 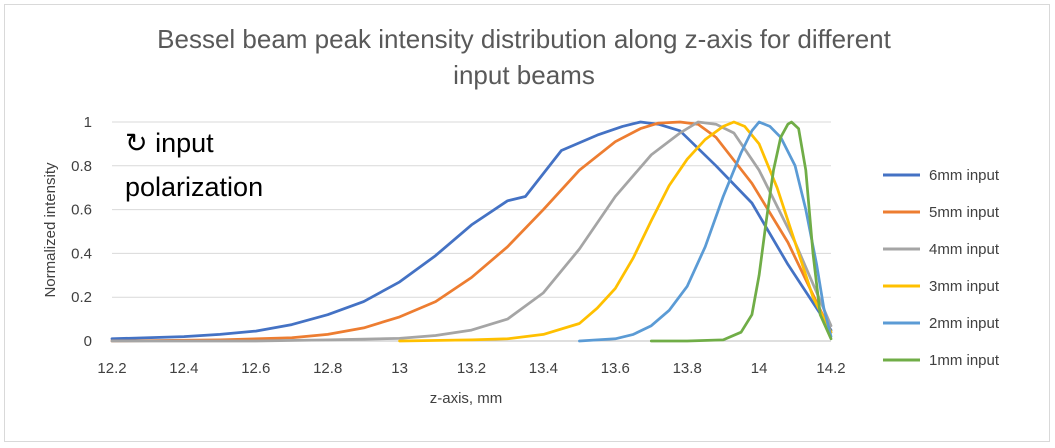 I want to click on series-line-2mm-input, so click(x=705, y=231).